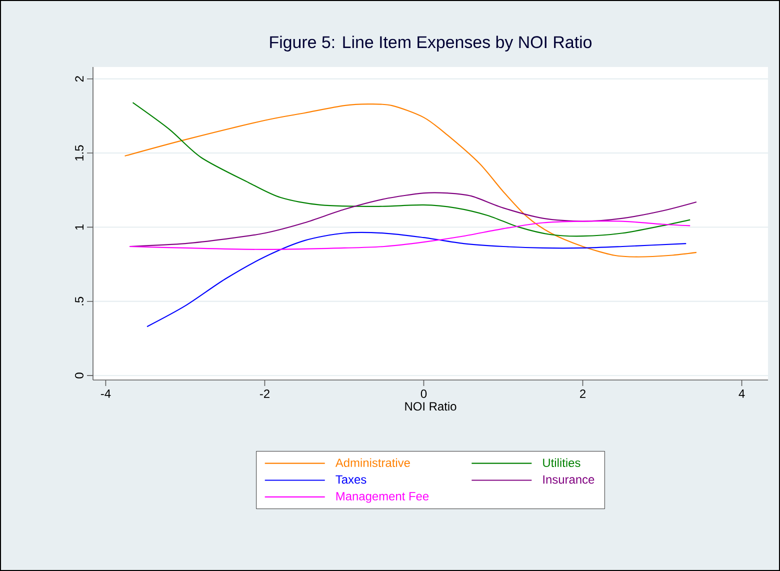 This screenshot has height=571, width=780. What do you see at coordinates (79, 375) in the screenshot?
I see `y-tick-label: 0` at bounding box center [79, 375].